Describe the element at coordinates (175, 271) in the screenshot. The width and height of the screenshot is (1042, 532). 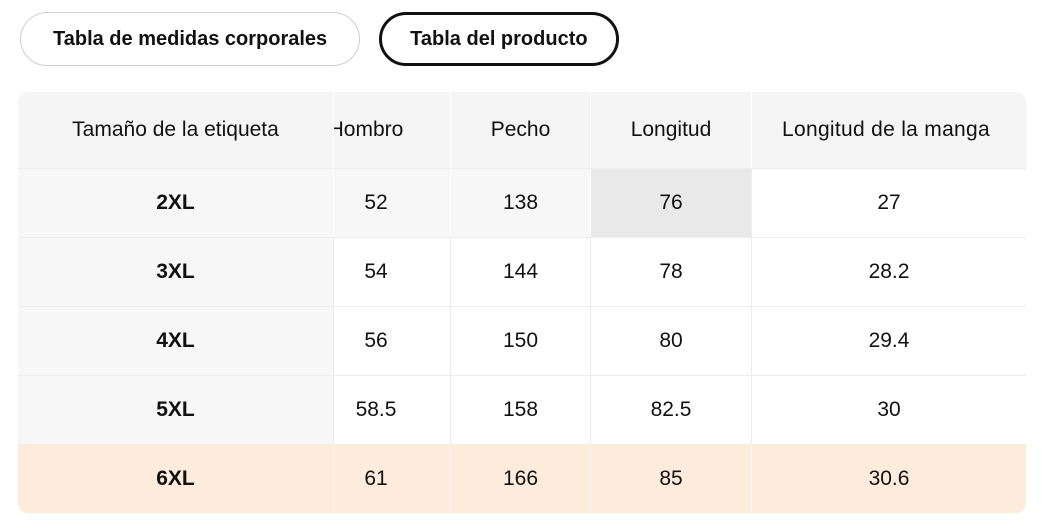
I see `size-label-cell: 3XL` at that location.